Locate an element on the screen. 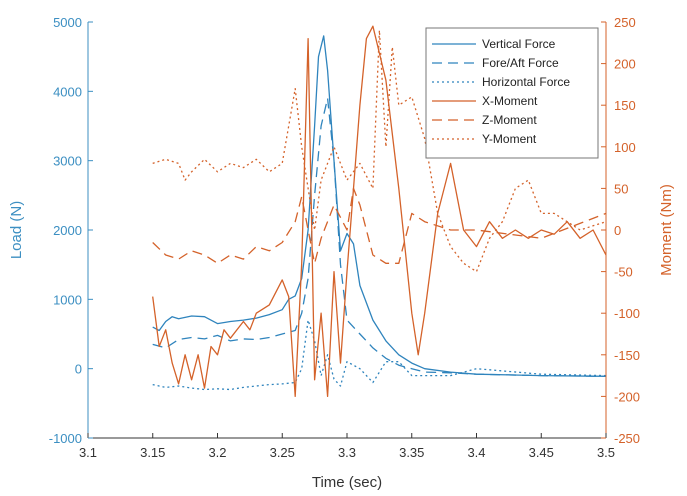 This screenshot has width=687, height=496. left-tick-label: 1000 is located at coordinates (67, 299).